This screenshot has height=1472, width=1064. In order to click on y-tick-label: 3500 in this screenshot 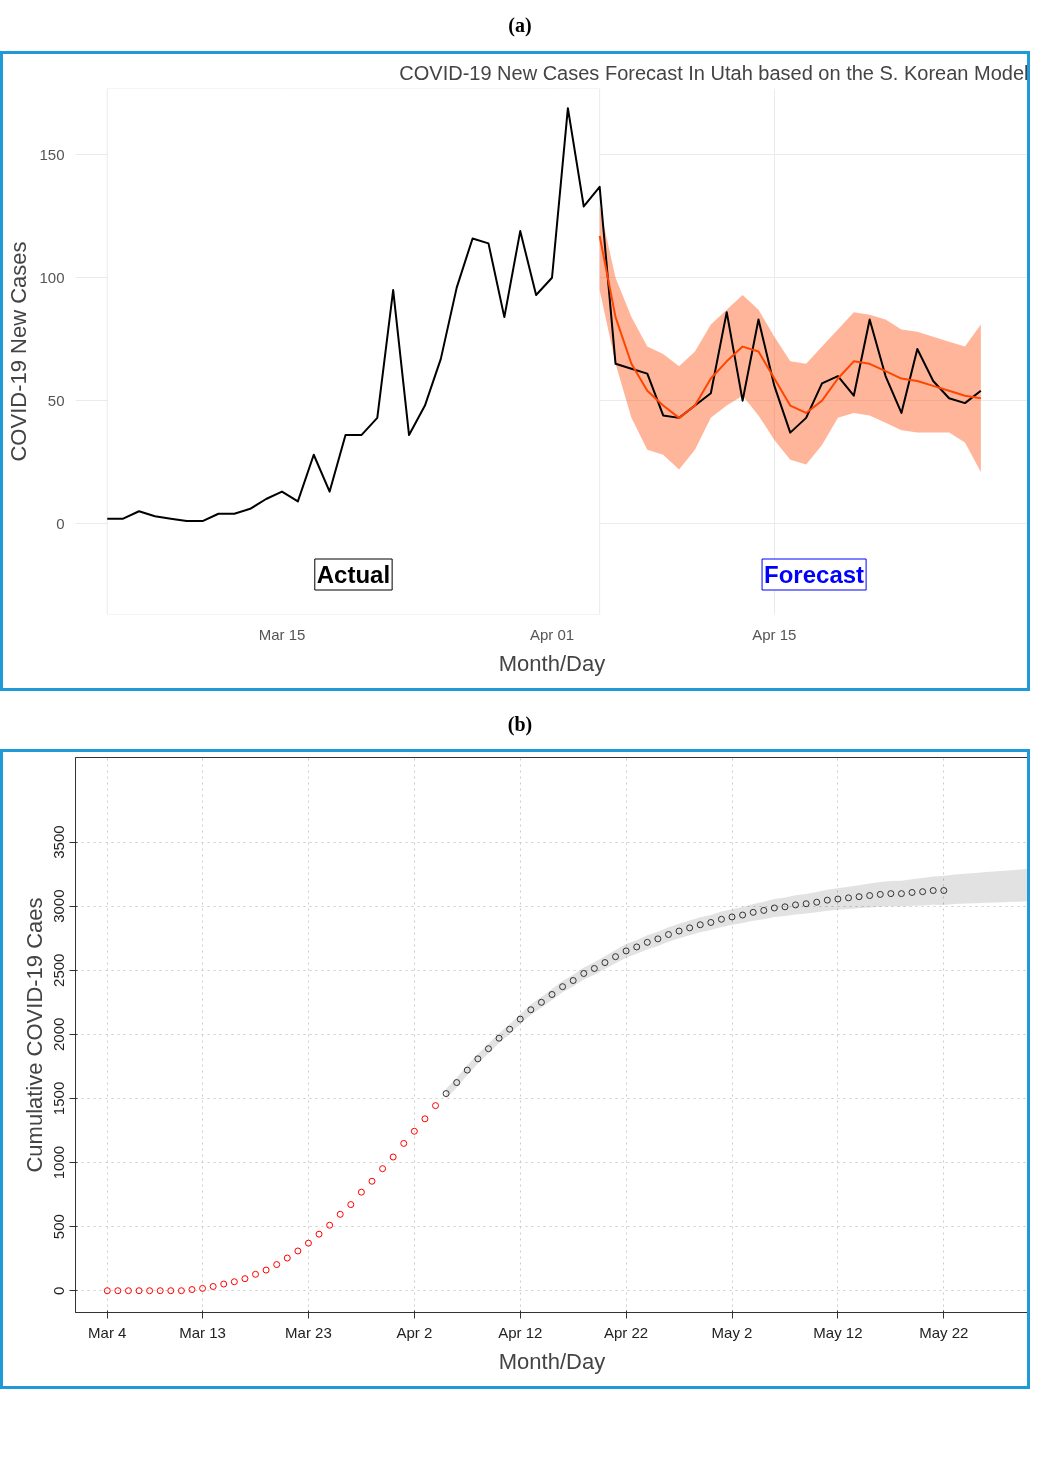, I will do `click(59, 842)`.